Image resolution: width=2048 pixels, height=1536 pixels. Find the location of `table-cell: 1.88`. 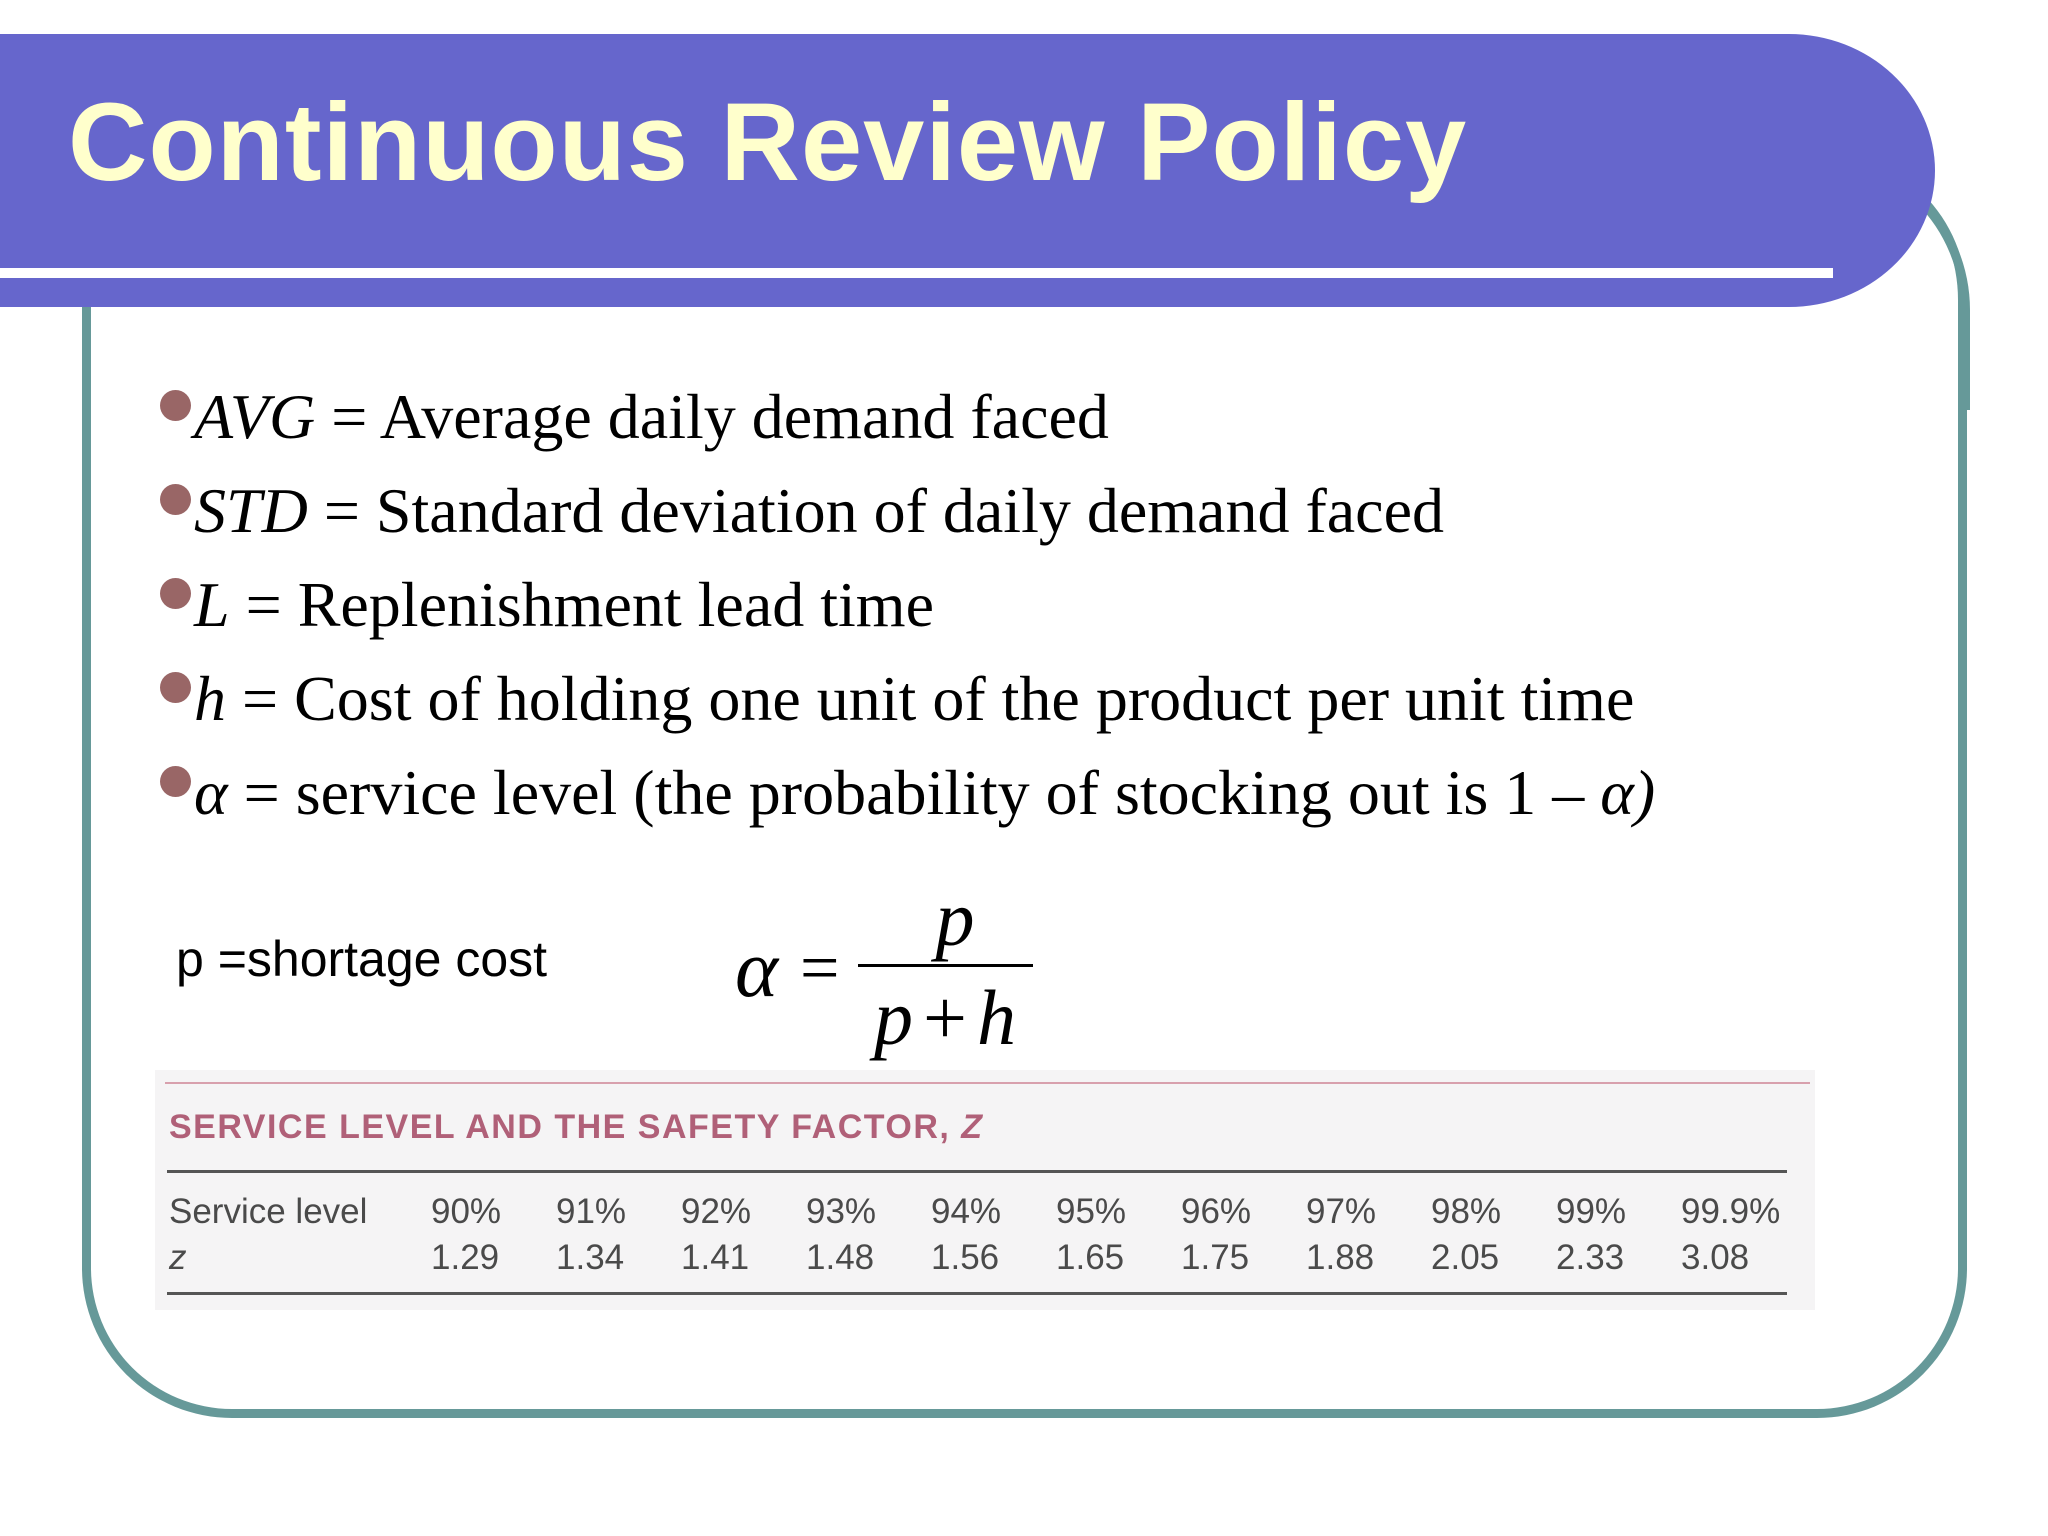

table-cell: 1.88 is located at coordinates (1340, 1257).